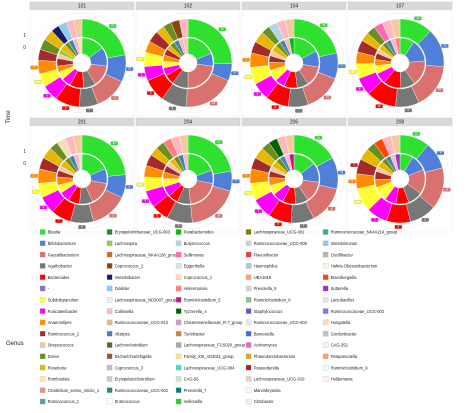 The height and width of the screenshot is (413, 466). Describe the element at coordinates (353, 311) in the screenshot. I see `legend-item: Ruminococcaceae_UCG-003` at that location.